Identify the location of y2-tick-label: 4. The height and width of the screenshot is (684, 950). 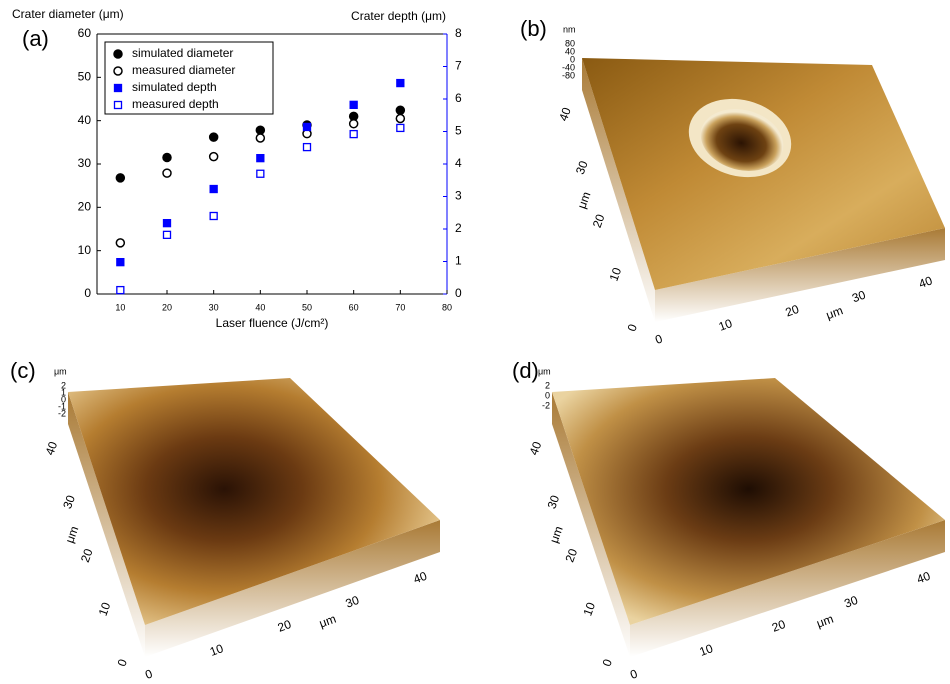
(458, 163).